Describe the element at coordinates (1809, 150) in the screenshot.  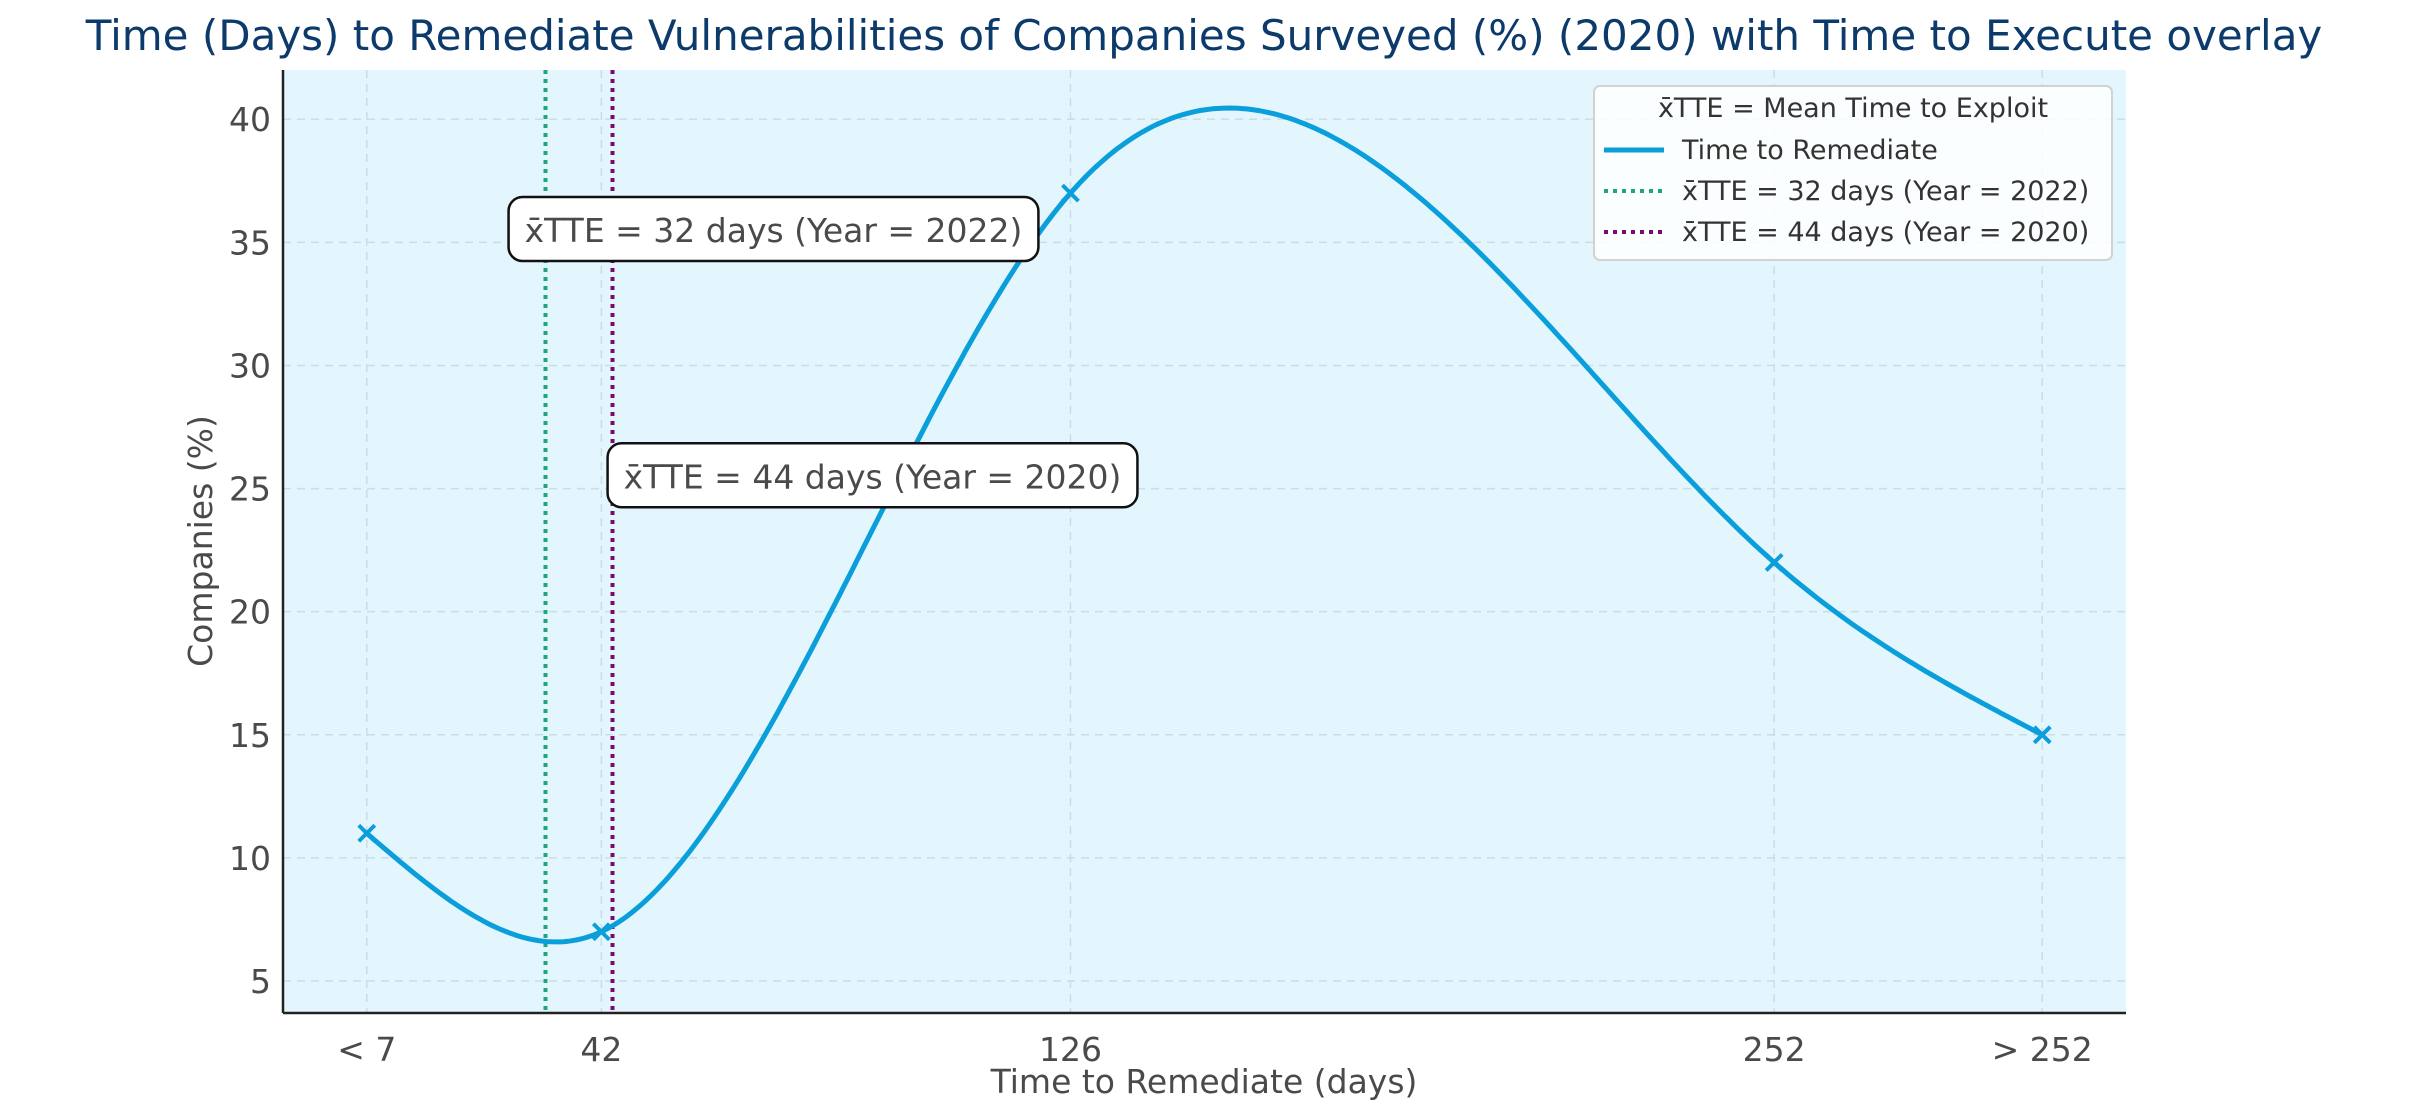
I see `legend-label-0: Time to Remediate` at that location.